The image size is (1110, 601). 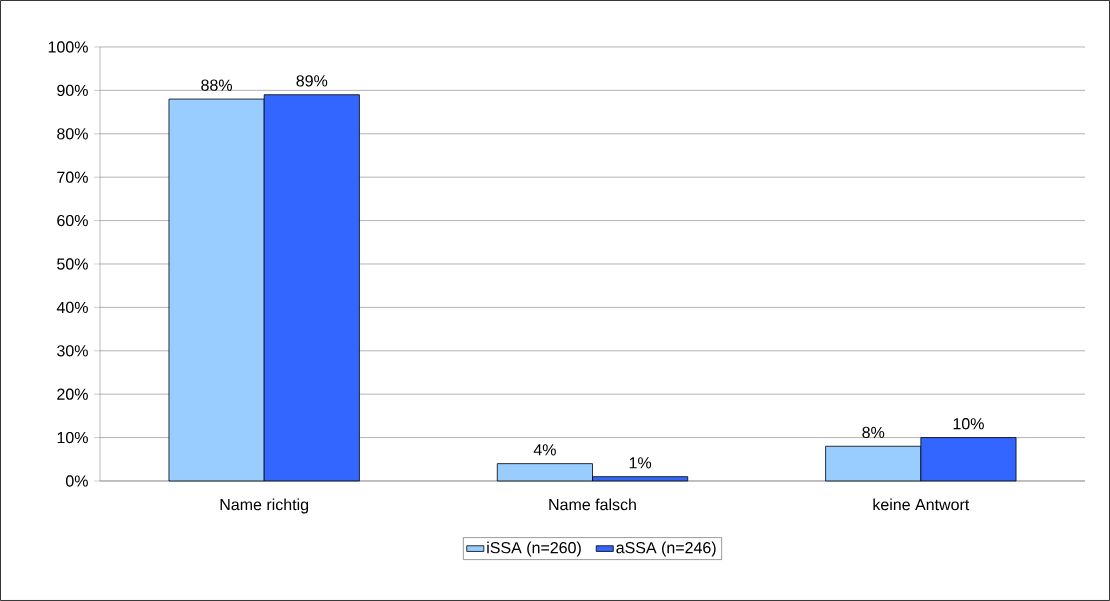 I want to click on y-tick-label: 30%, so click(x=72, y=351).